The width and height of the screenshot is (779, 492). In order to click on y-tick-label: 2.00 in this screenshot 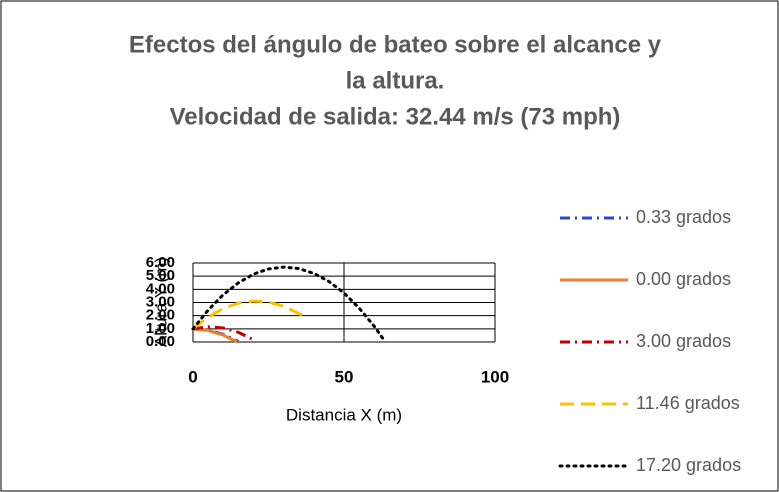, I will do `click(160, 315)`.